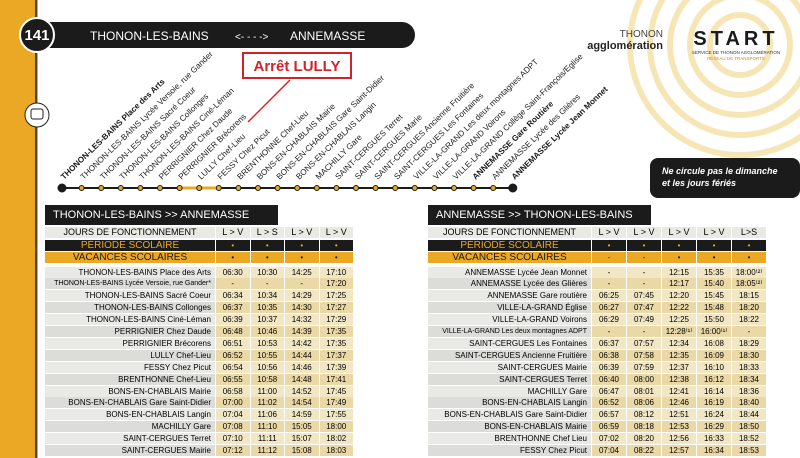 The height and width of the screenshot is (458, 800). I want to click on time: 06:37, so click(233, 308).